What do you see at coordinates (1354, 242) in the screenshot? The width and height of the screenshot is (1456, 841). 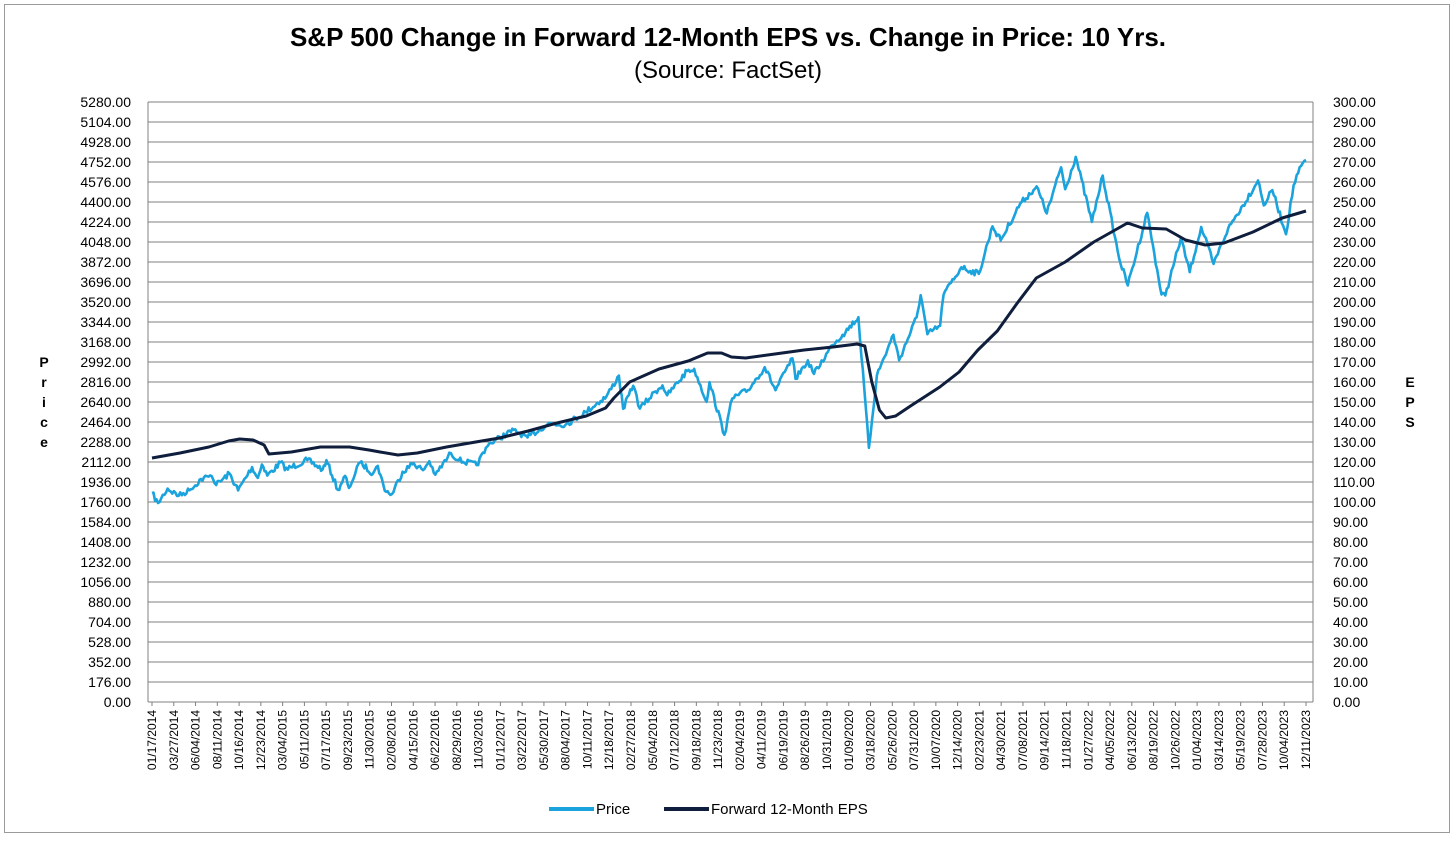 I see `y2-tick-label: 230.00` at bounding box center [1354, 242].